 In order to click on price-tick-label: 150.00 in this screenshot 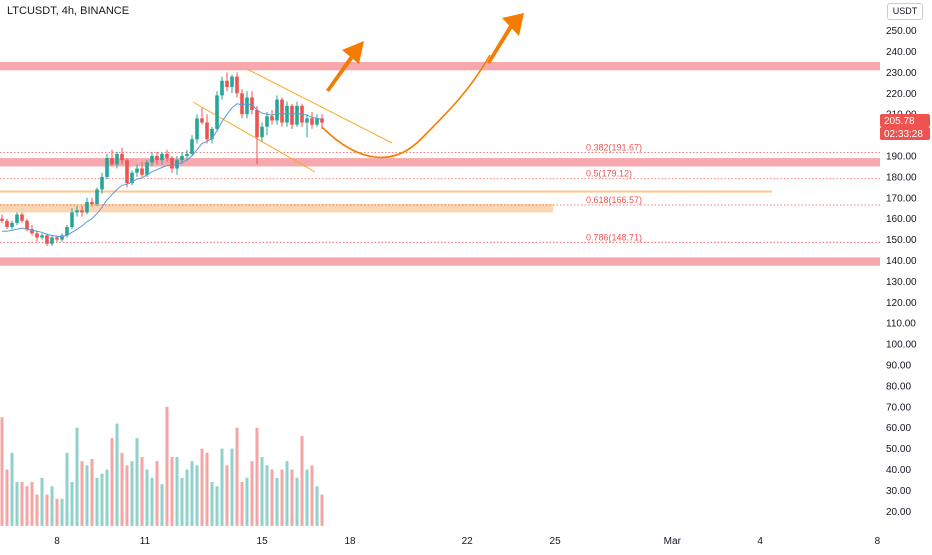, I will do `click(901, 240)`.